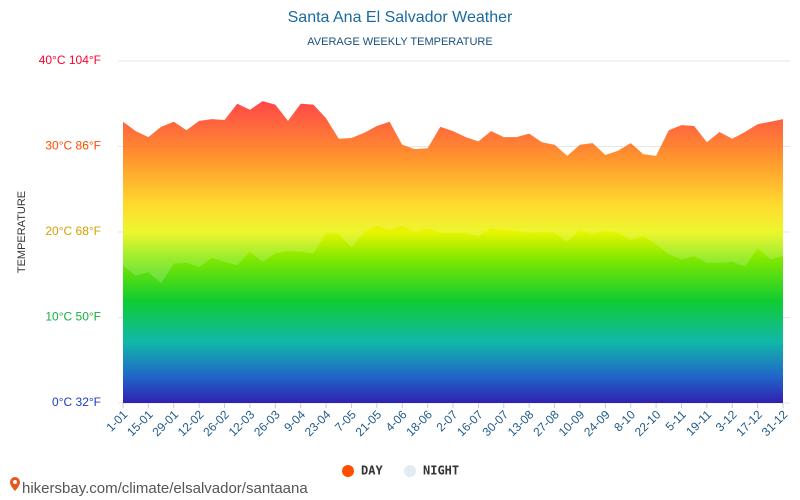 This screenshot has width=800, height=500. What do you see at coordinates (216, 423) in the screenshot?
I see `x-tick-label: 26-02` at bounding box center [216, 423].